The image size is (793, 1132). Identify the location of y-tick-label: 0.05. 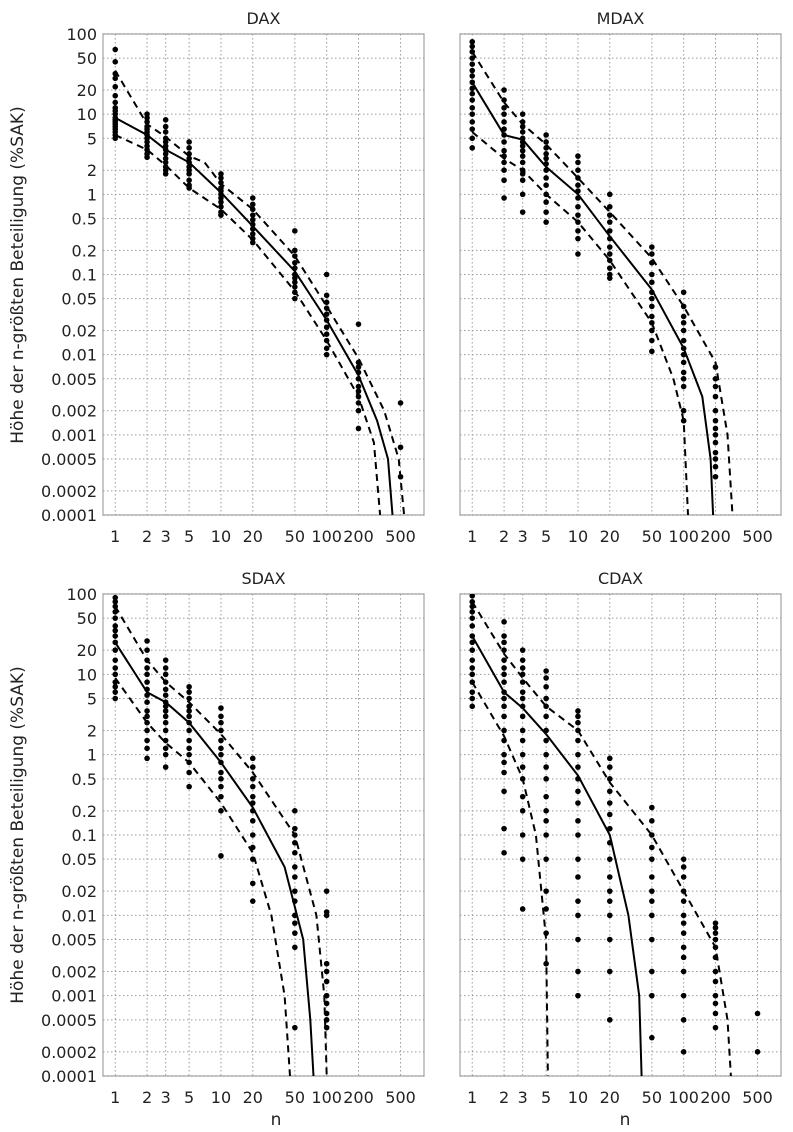
(79, 859).